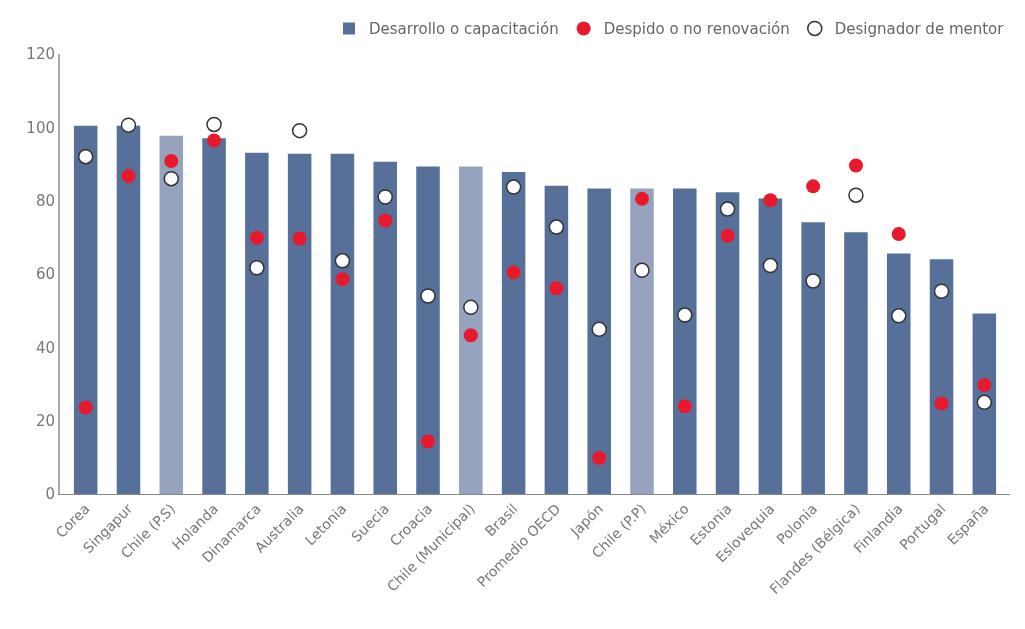  Describe the element at coordinates (40, 54) in the screenshot. I see `y-tick-label: 120` at that location.